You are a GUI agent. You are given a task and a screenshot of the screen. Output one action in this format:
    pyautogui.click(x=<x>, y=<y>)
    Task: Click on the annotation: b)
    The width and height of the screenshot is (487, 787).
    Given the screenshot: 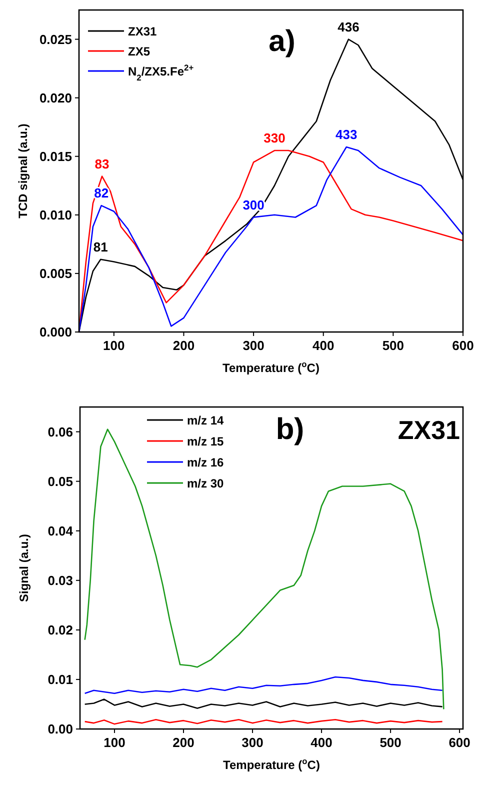 What is the action you would take?
    pyautogui.click(x=290, y=429)
    